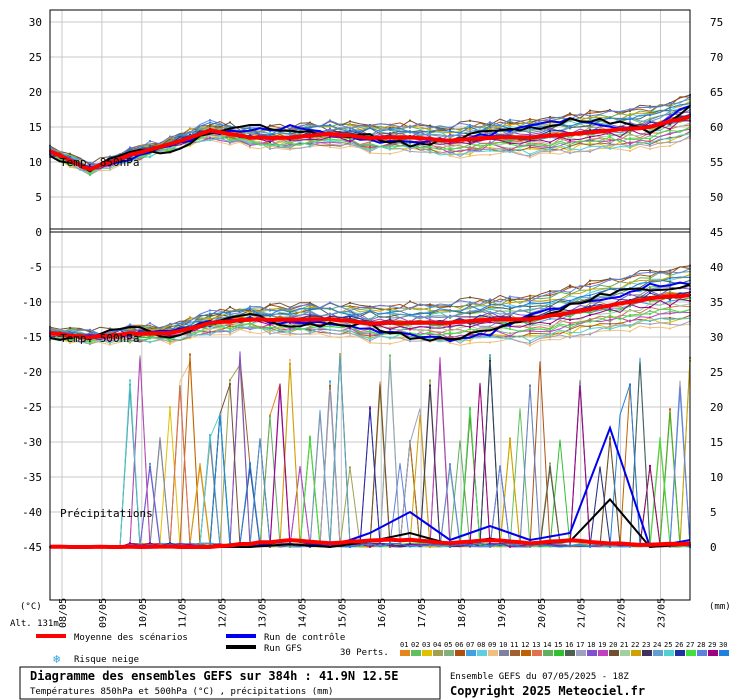 This screenshot has height=700, width=740. What do you see at coordinates (32, 372) in the screenshot?
I see `left-tick-label: -20` at bounding box center [32, 372].